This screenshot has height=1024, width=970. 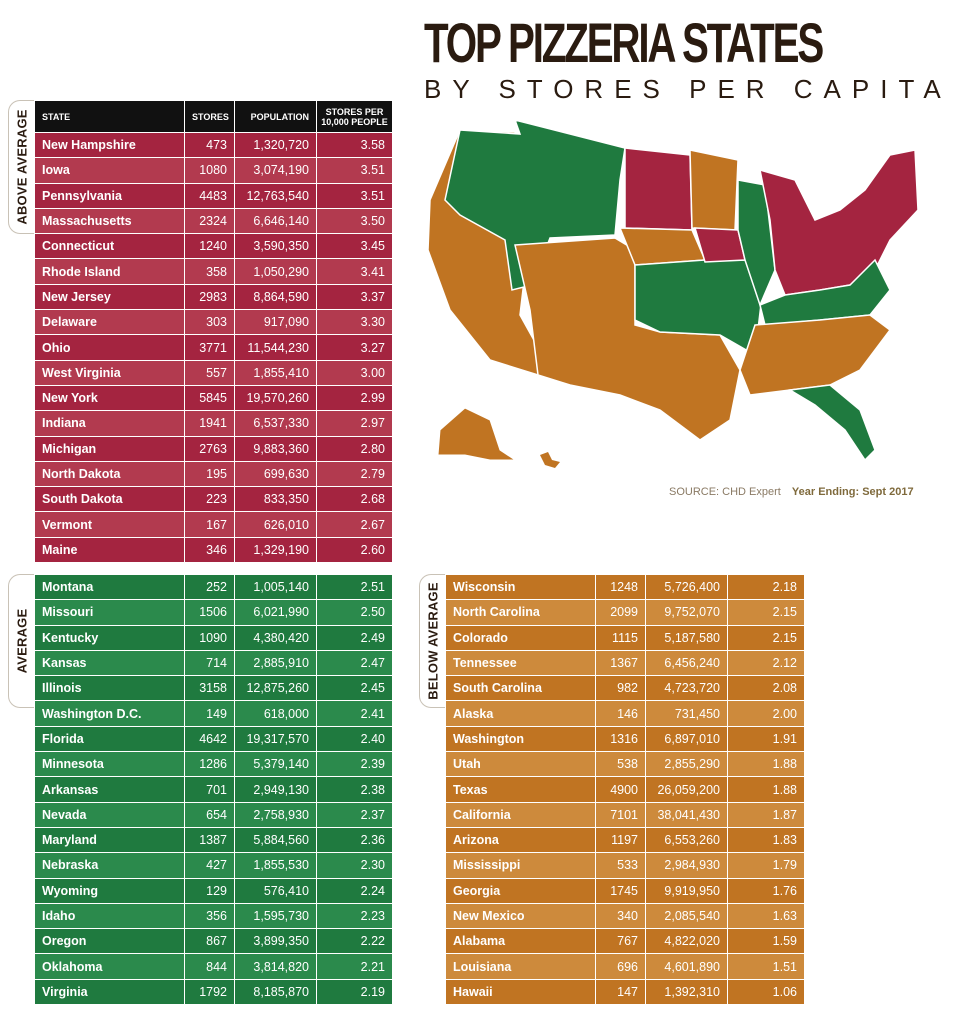 I want to click on cell-state: Ohio, so click(x=109, y=347).